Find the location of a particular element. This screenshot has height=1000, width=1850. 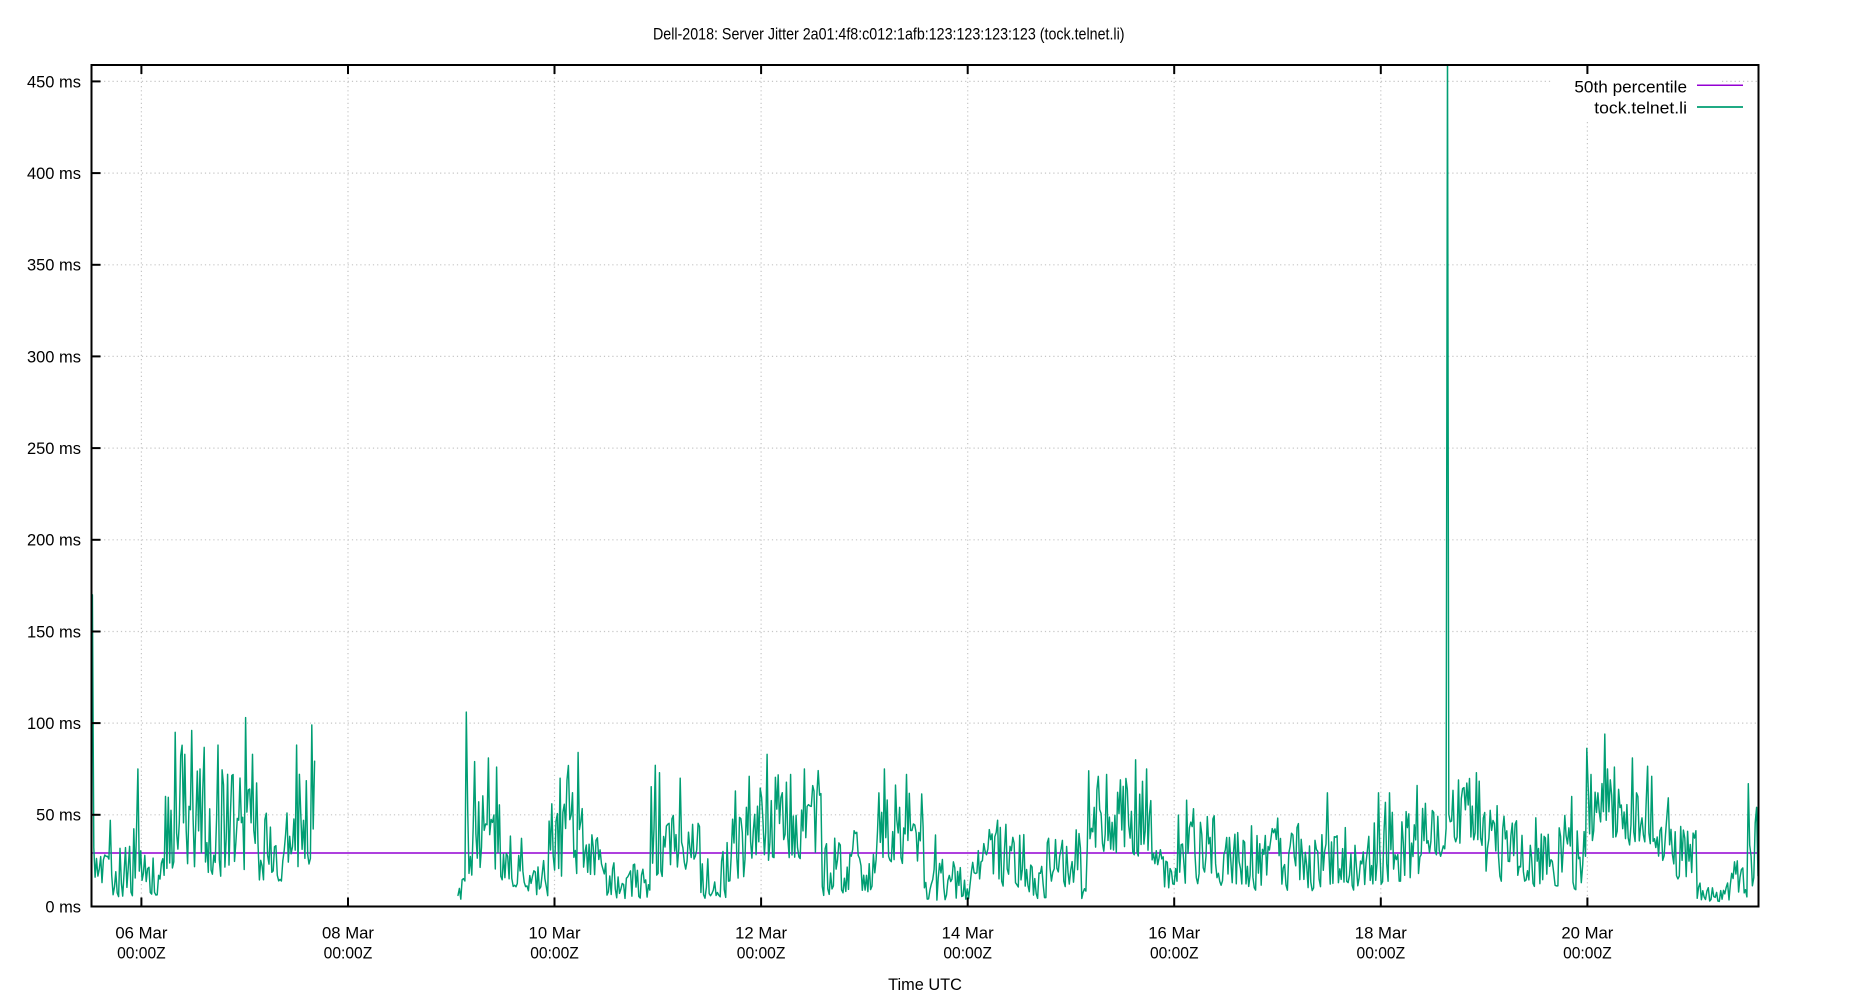

svg-text: 200 ms is located at coordinates (54, 541).